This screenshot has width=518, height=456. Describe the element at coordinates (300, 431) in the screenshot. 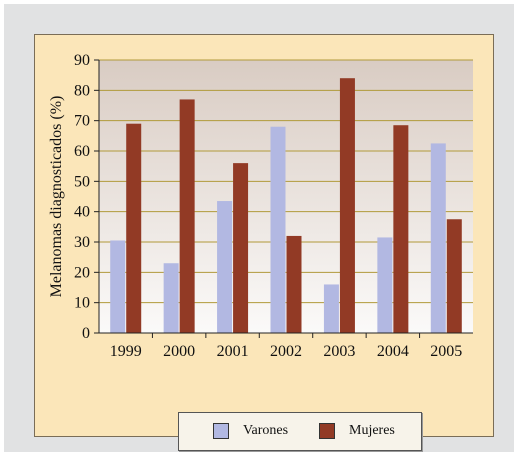

I see `legend: Varones Mujeres` at that location.